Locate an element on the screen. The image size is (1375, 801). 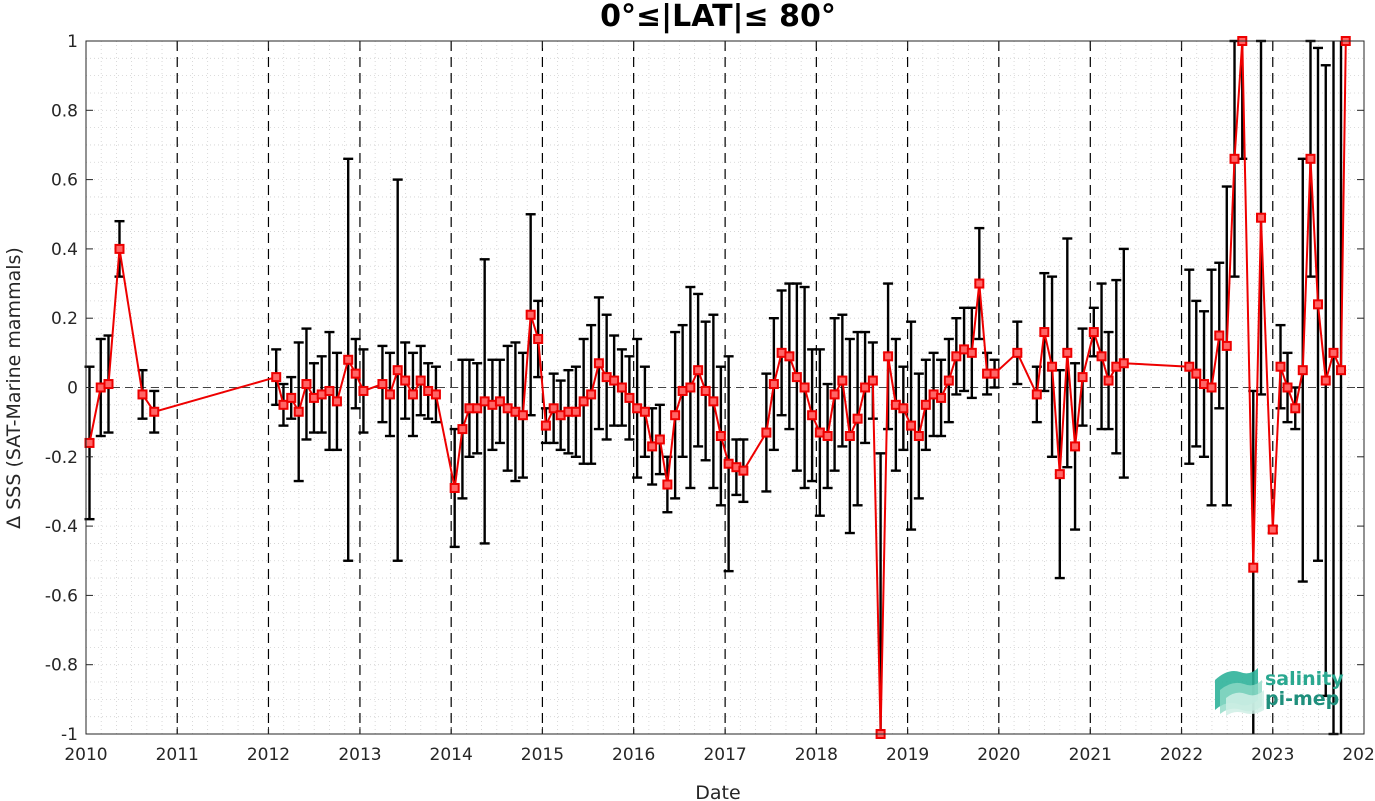
logo-line-1: salinity is located at coordinates (1304, 679).